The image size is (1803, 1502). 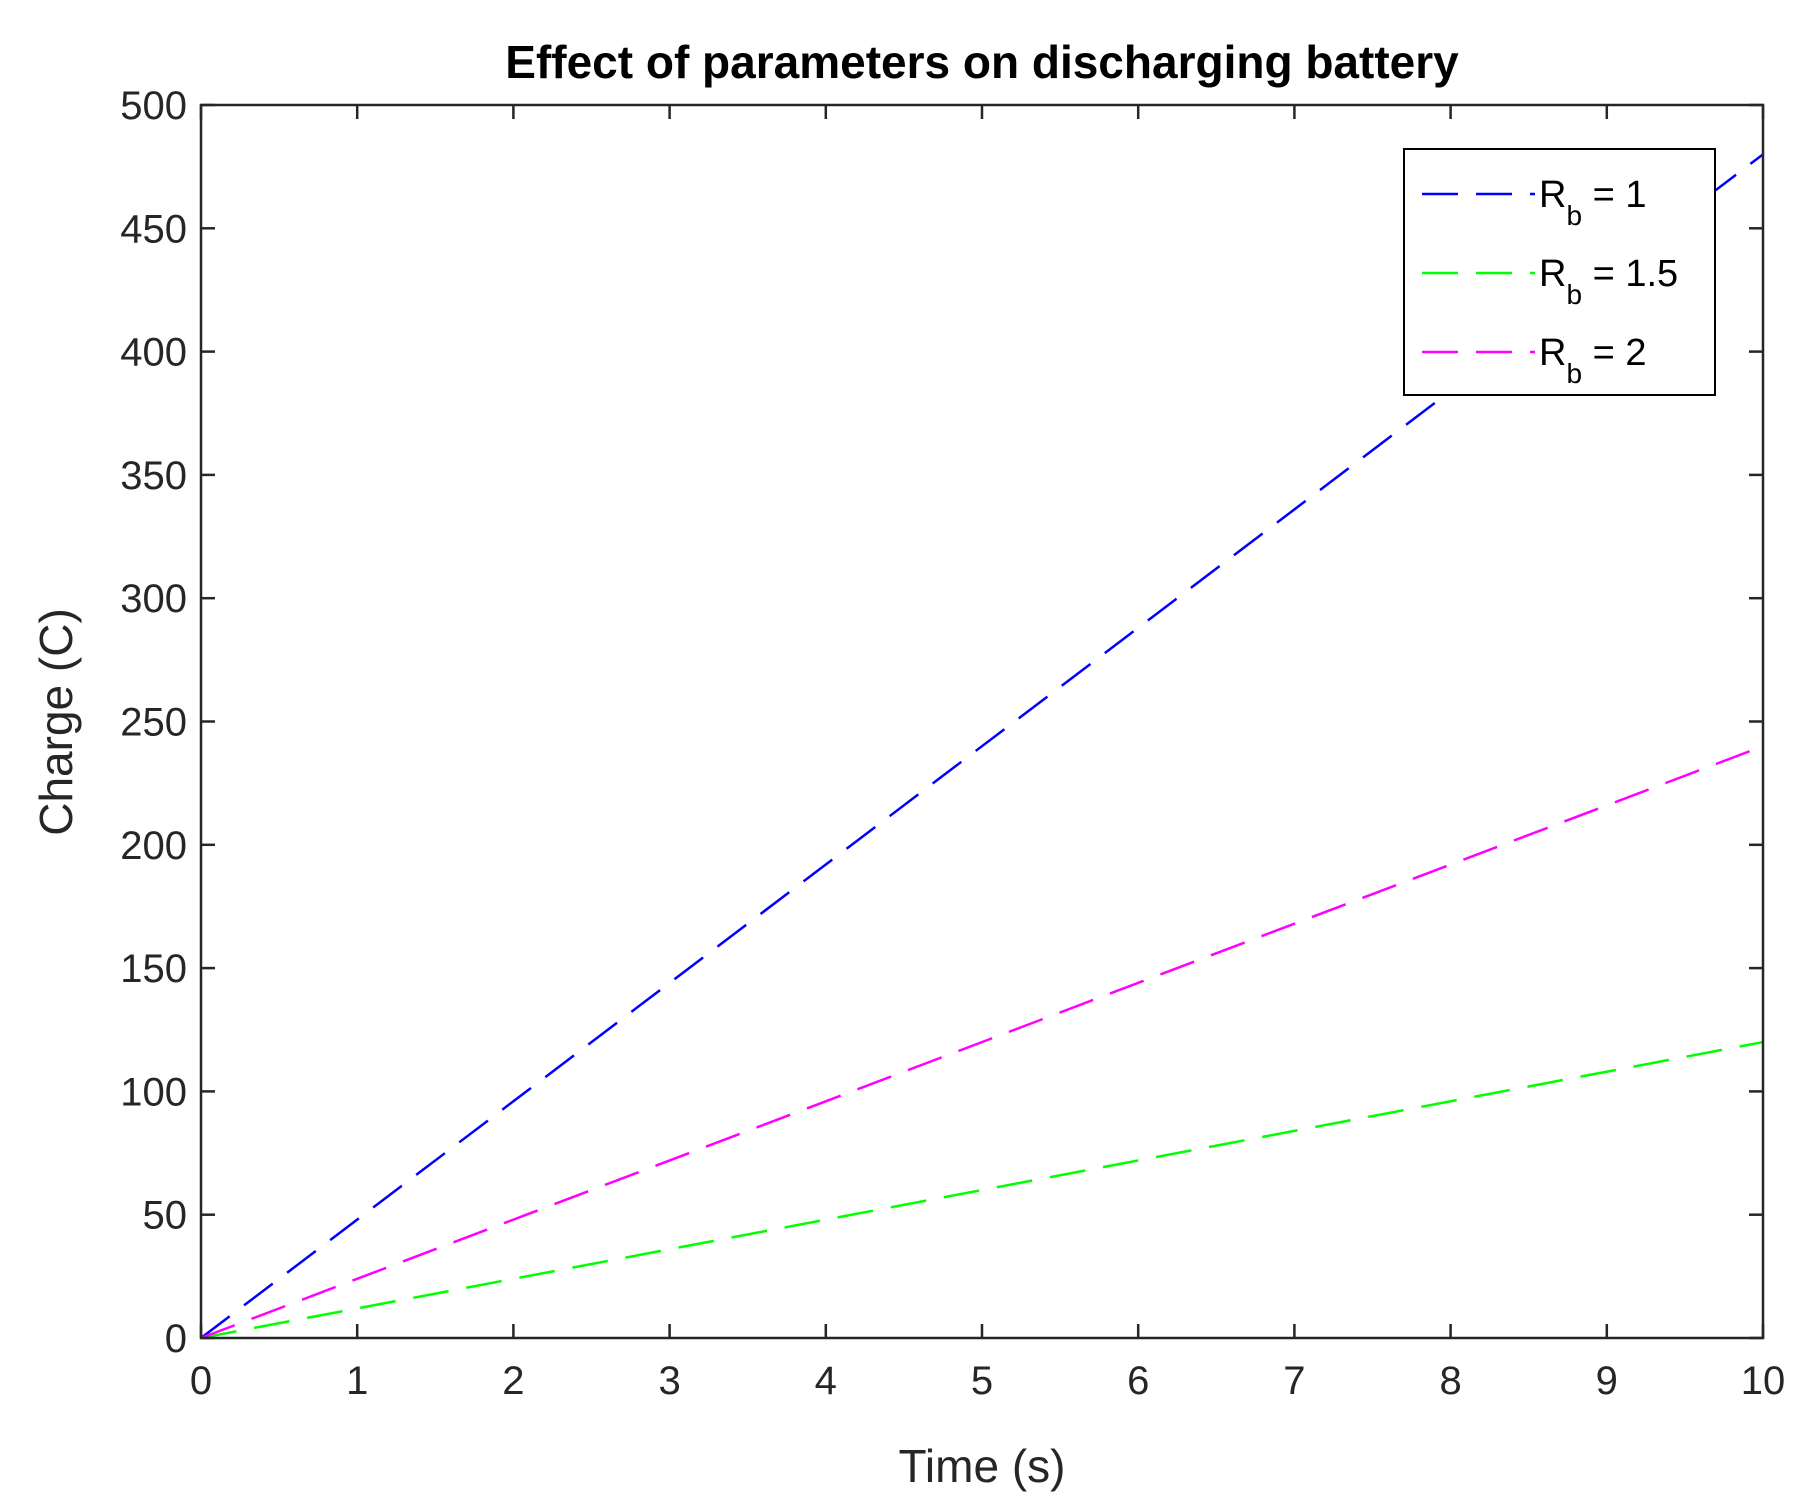 What do you see at coordinates (513, 1381) in the screenshot?
I see `x-tick-label: 2` at bounding box center [513, 1381].